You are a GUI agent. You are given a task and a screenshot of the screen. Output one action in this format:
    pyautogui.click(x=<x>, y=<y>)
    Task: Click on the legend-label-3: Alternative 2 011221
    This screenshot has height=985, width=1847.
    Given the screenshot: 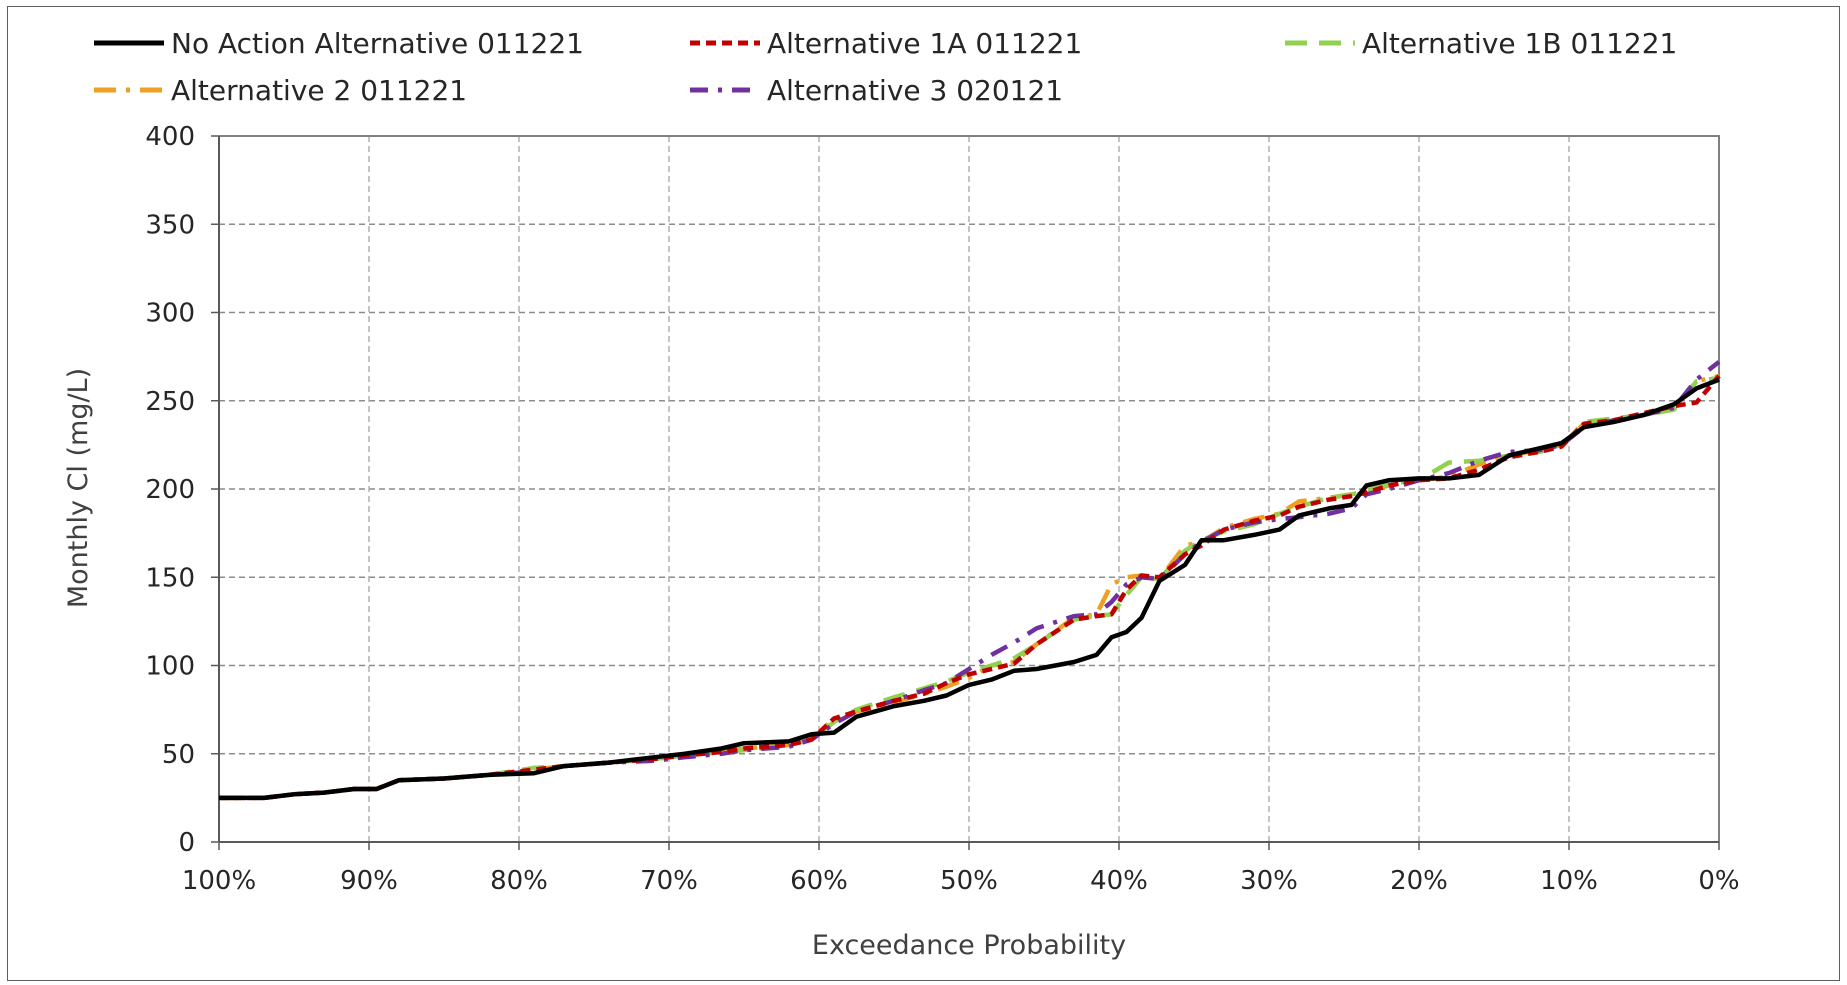 What is the action you would take?
    pyautogui.click(x=319, y=90)
    